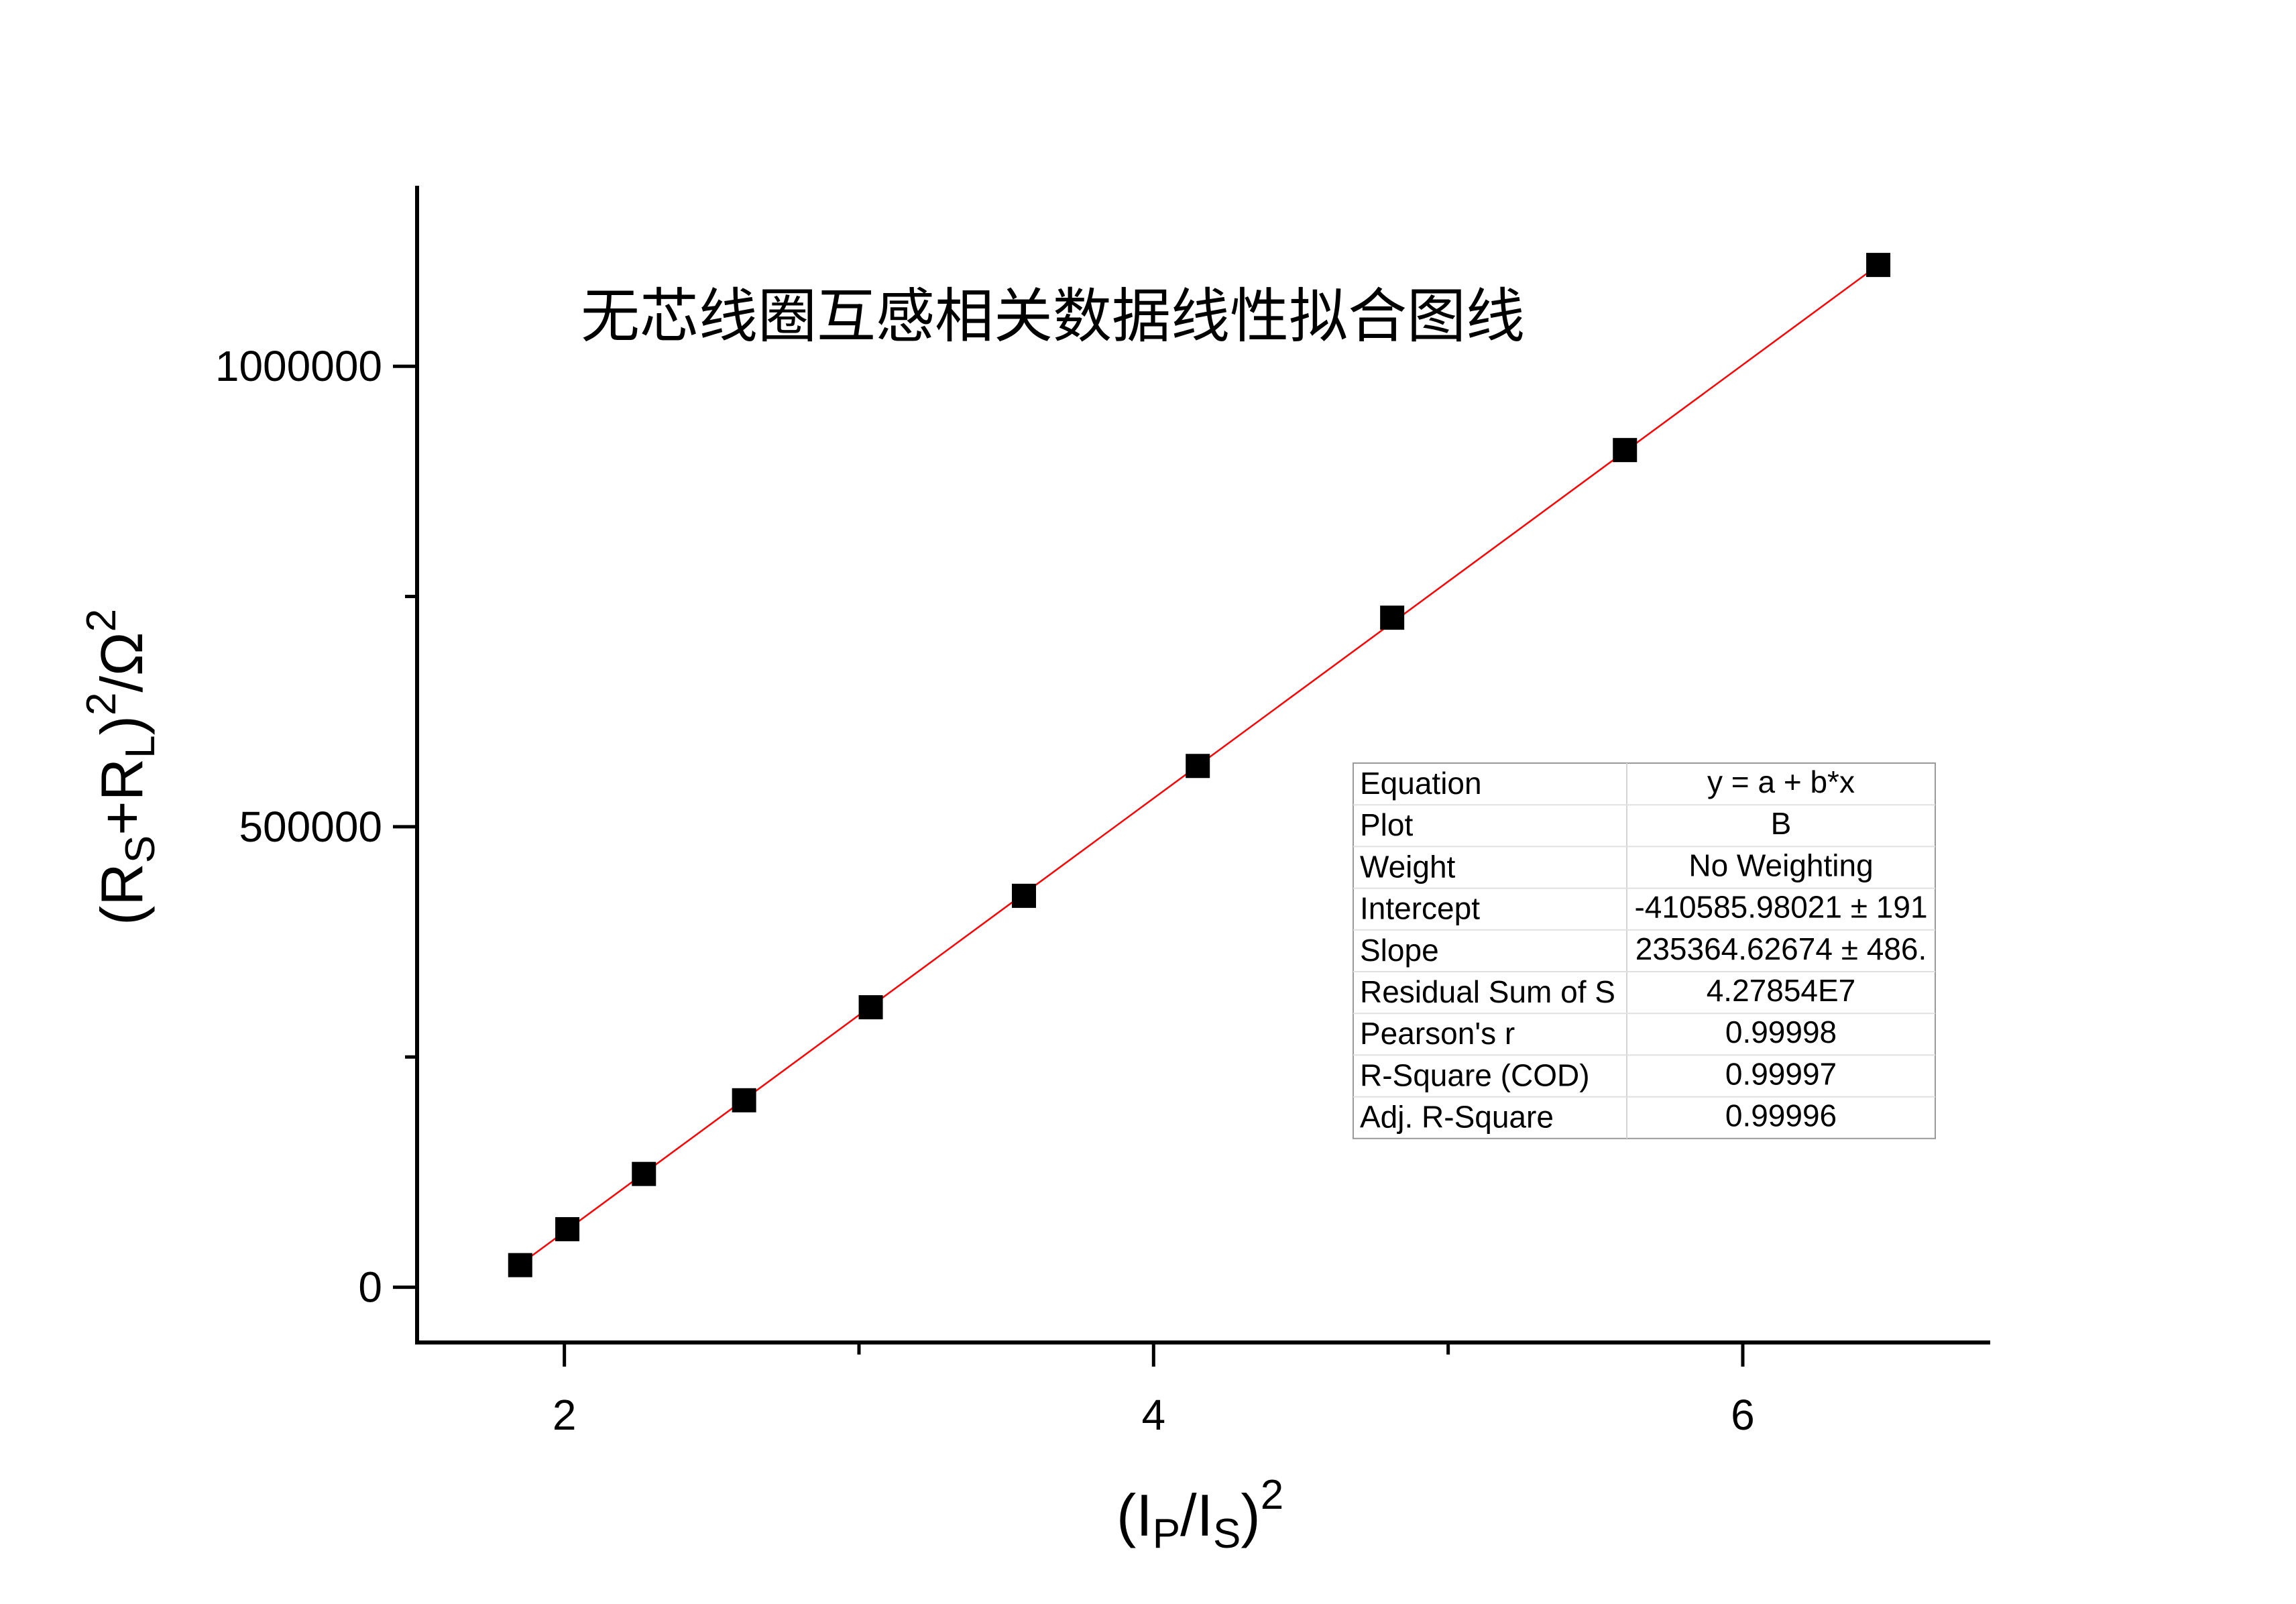  Describe the element at coordinates (140, 849) in the screenshot. I see `y-axis-title-sub1: S` at that location.